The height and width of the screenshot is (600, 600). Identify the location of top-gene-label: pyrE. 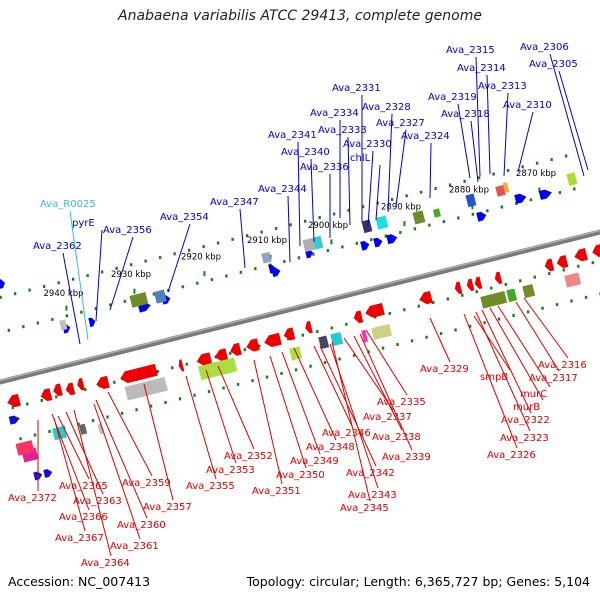
(83, 223).